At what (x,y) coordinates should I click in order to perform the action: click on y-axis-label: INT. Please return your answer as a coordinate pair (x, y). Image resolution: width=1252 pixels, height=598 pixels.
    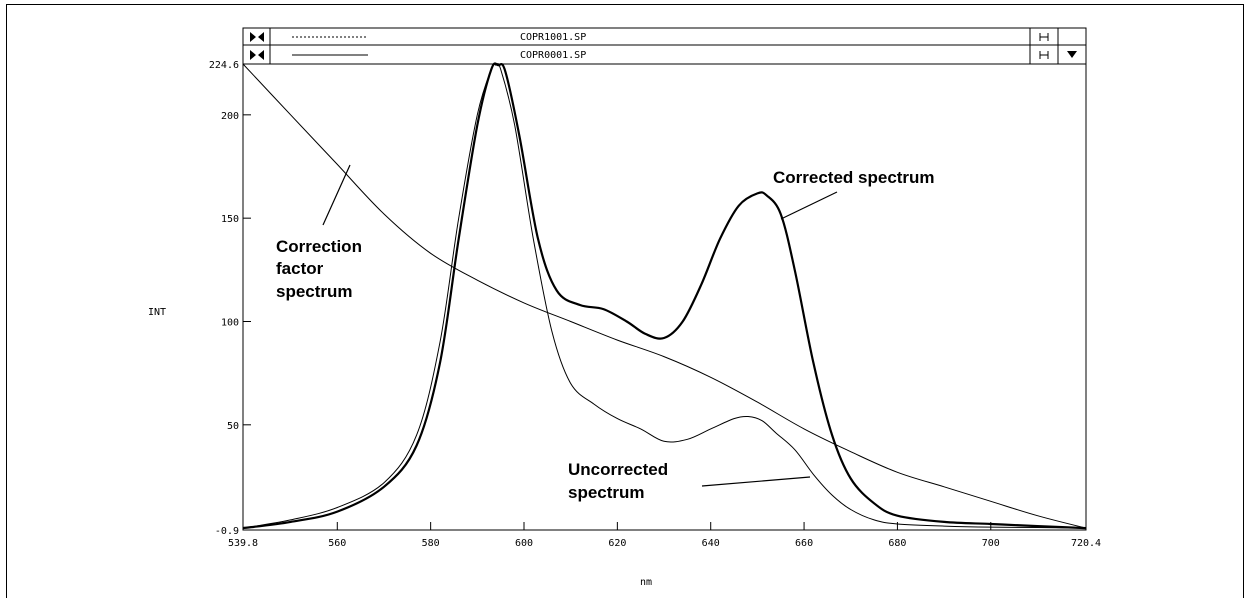
    Looking at the image, I should click on (157, 312).